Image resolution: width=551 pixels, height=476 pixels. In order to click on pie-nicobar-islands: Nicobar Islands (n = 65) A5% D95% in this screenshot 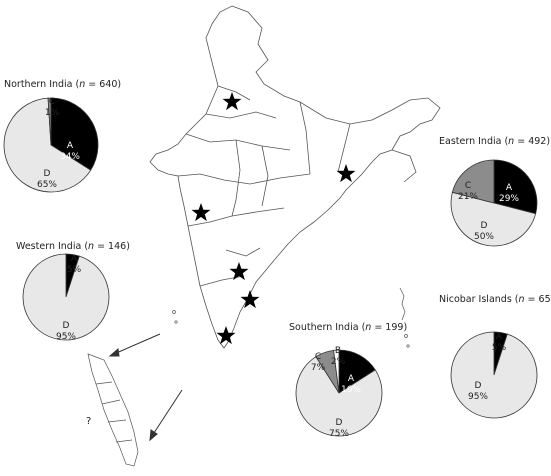, I will do `click(495, 356)`.